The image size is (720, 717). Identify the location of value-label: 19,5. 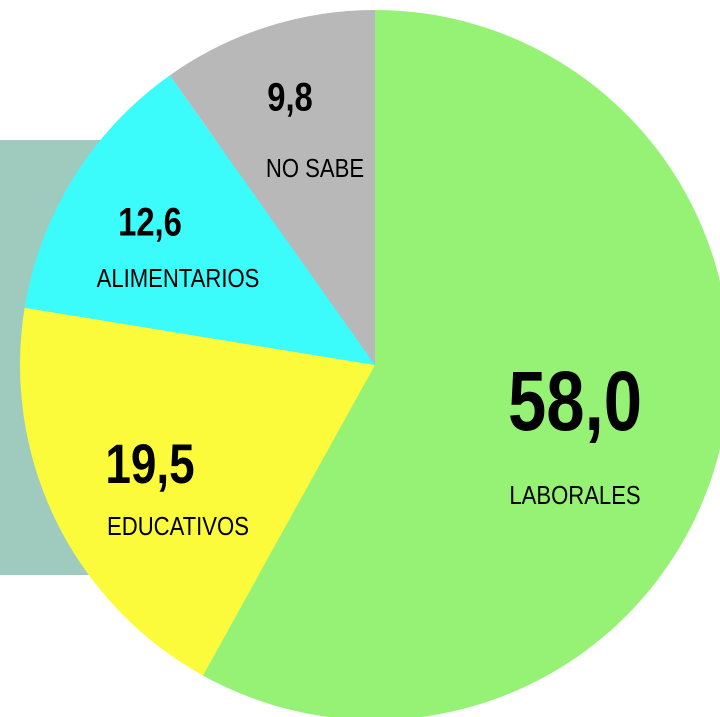
(149, 463).